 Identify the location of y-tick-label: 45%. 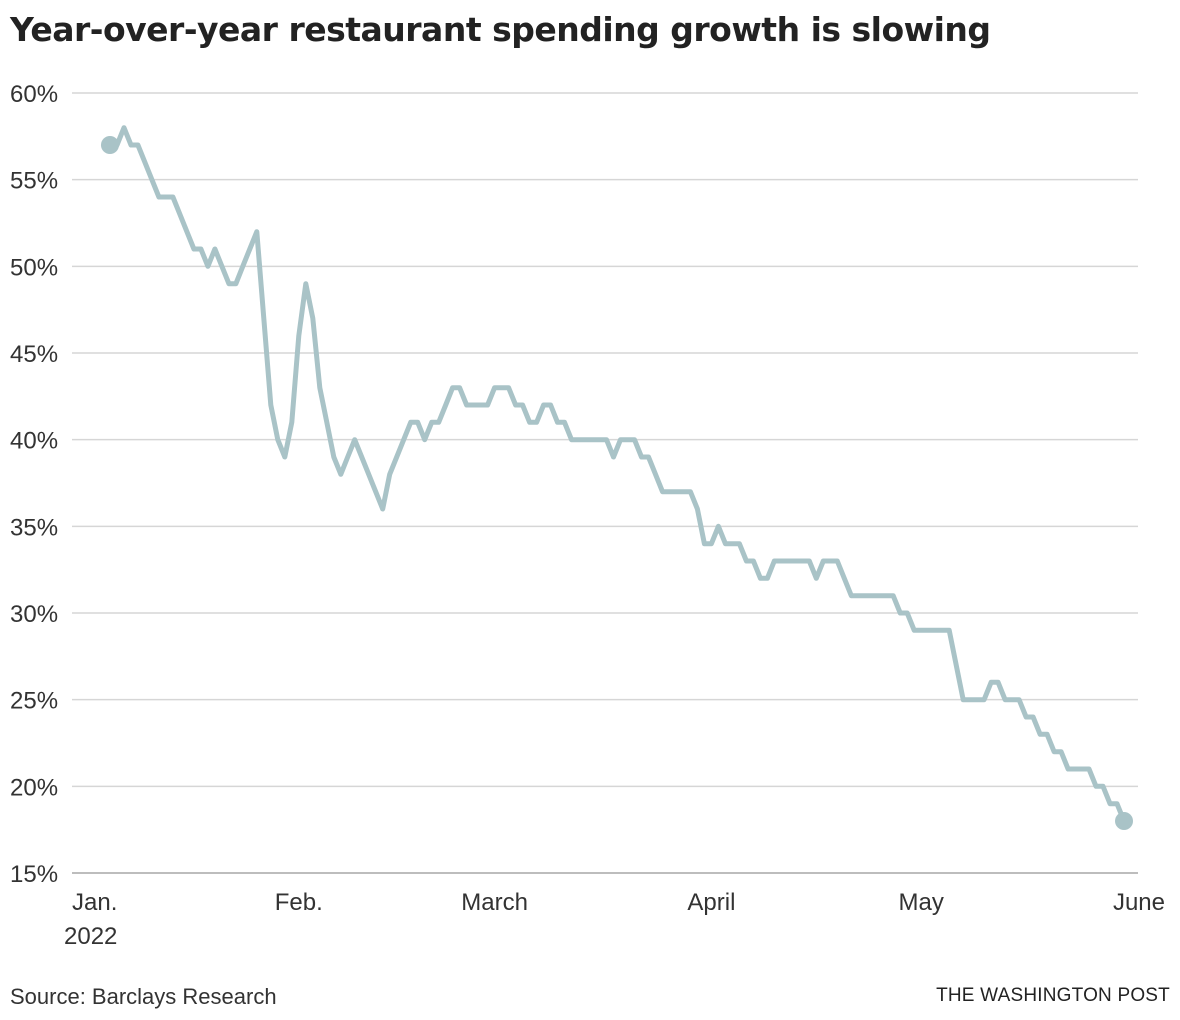
(34, 354).